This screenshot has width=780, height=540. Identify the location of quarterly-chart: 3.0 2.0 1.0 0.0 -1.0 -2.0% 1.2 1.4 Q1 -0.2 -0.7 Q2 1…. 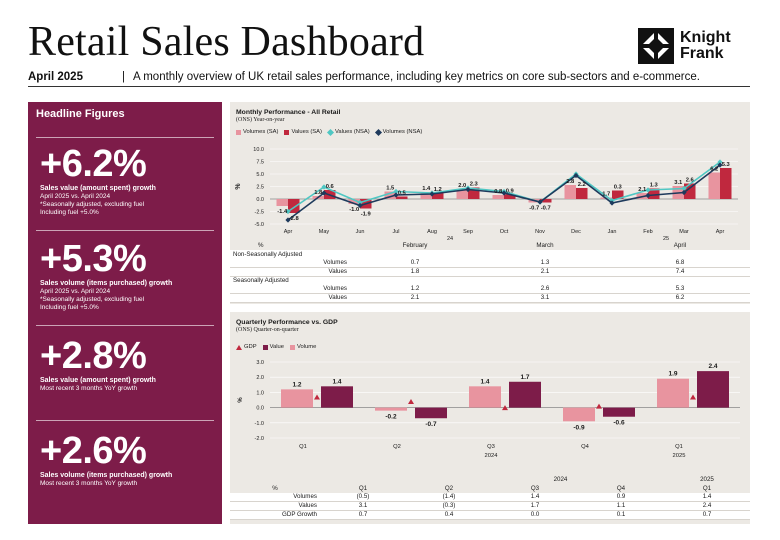
(489, 409).